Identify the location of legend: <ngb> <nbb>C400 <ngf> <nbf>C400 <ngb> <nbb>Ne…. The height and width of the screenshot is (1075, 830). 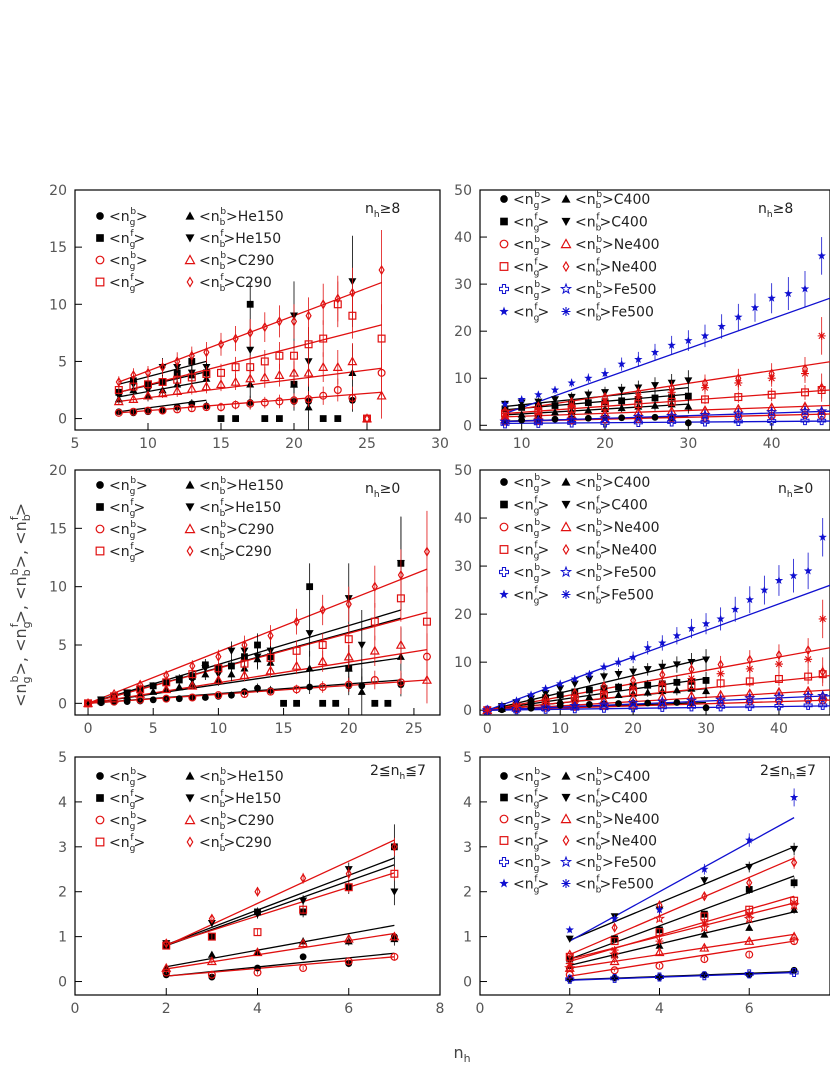
(579, 257).